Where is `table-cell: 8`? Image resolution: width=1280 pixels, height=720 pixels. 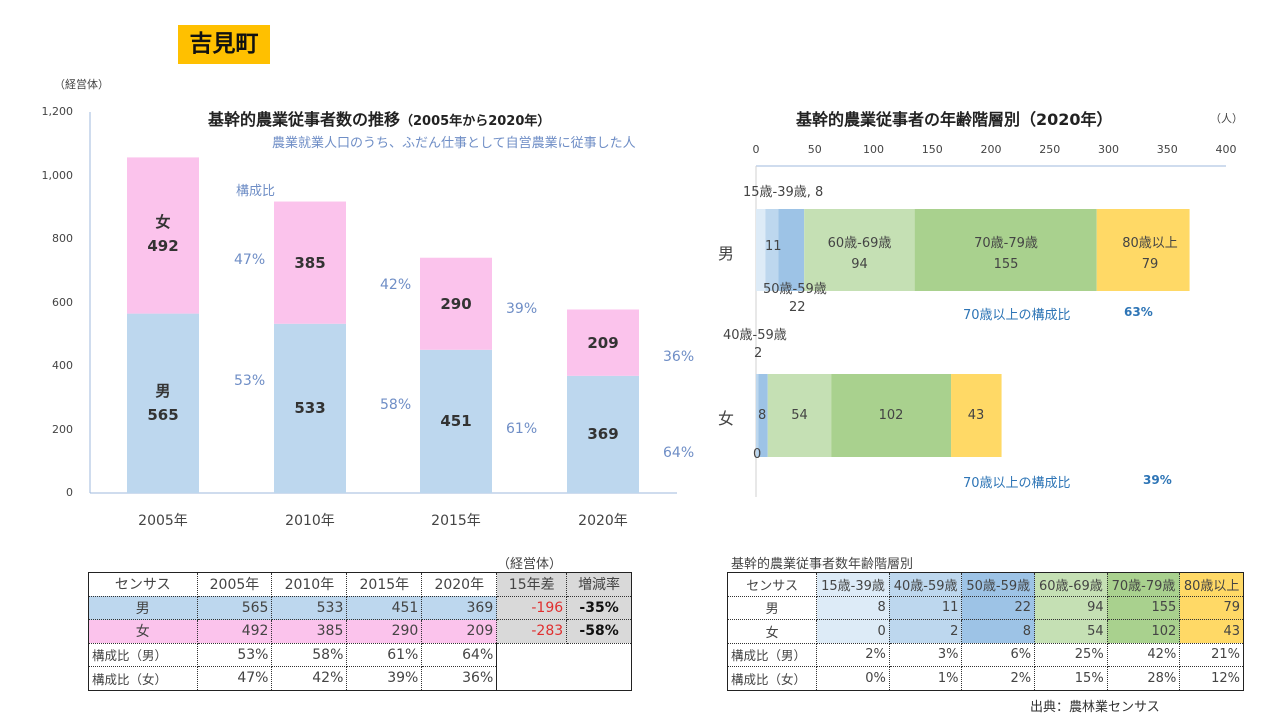
table-cell: 8 is located at coordinates (998, 631).